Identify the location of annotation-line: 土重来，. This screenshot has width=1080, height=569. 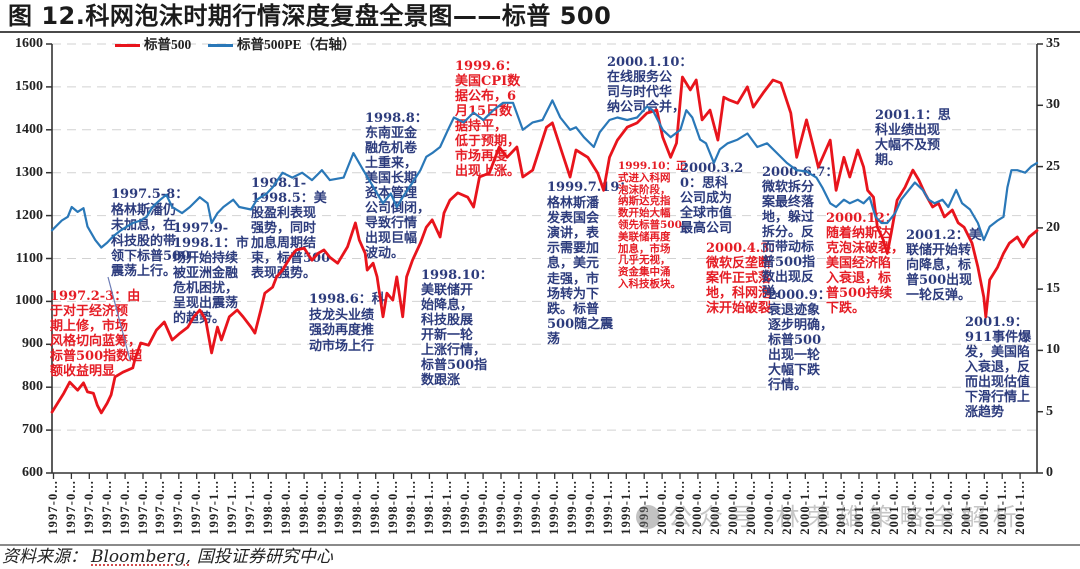
(391, 163).